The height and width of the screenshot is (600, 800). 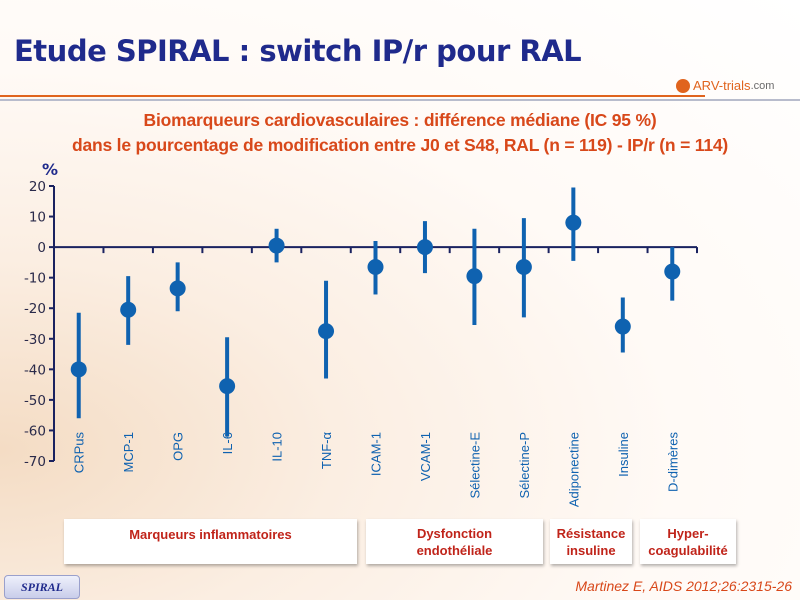 I want to click on y-tick-label: 20, so click(x=37, y=187).